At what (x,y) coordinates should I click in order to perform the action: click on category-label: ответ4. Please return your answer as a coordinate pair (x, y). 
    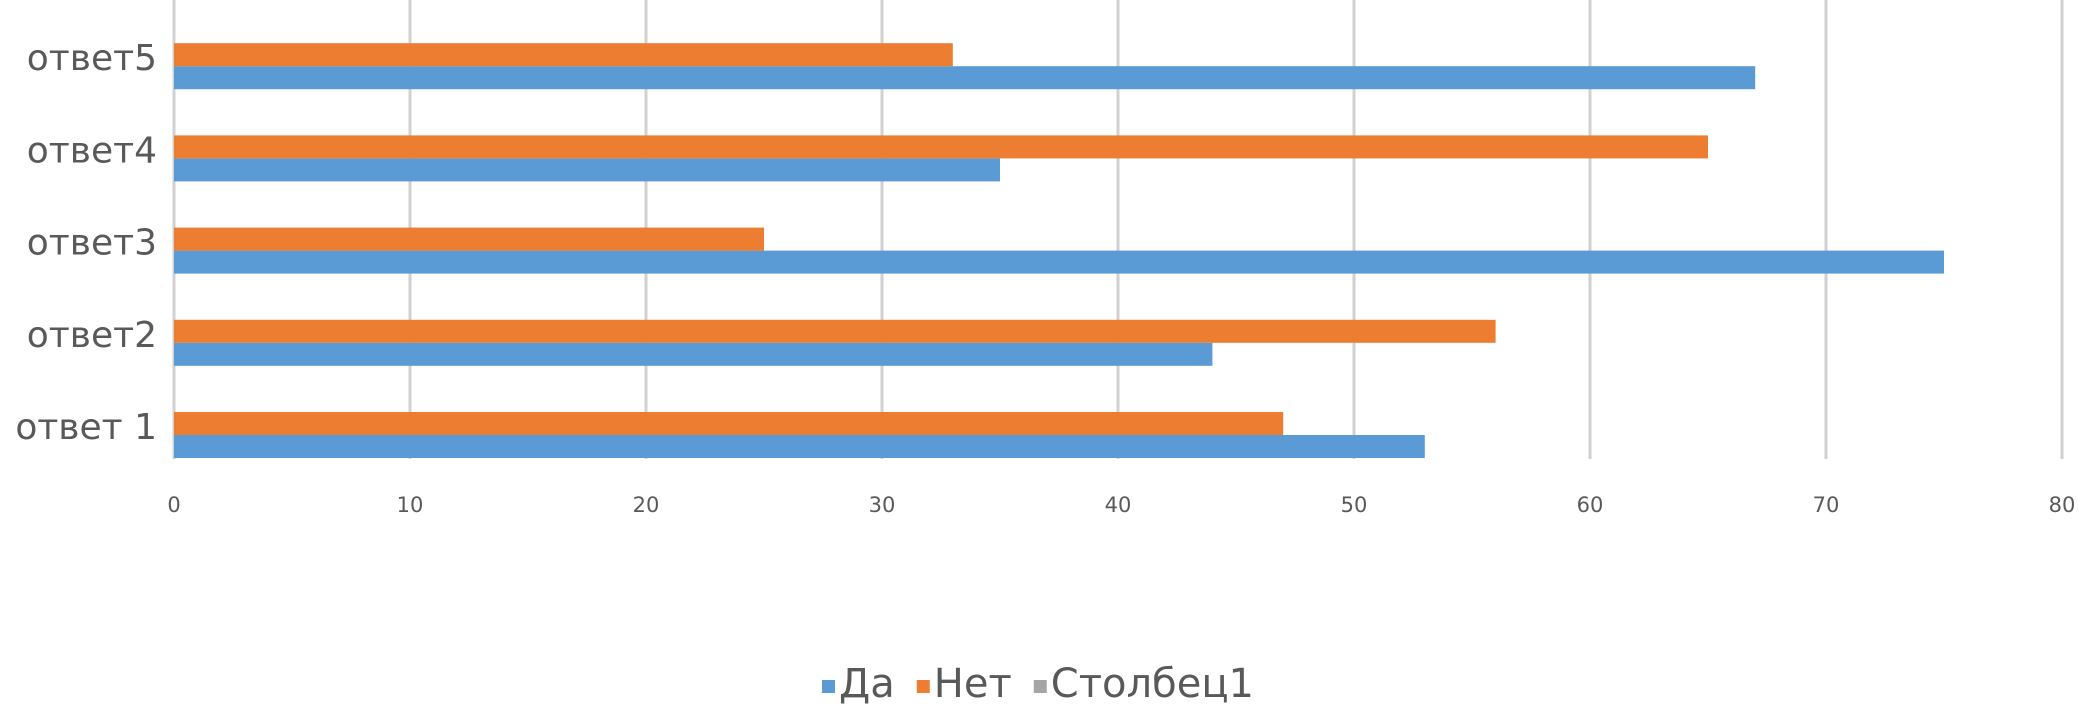
    Looking at the image, I should click on (92, 150).